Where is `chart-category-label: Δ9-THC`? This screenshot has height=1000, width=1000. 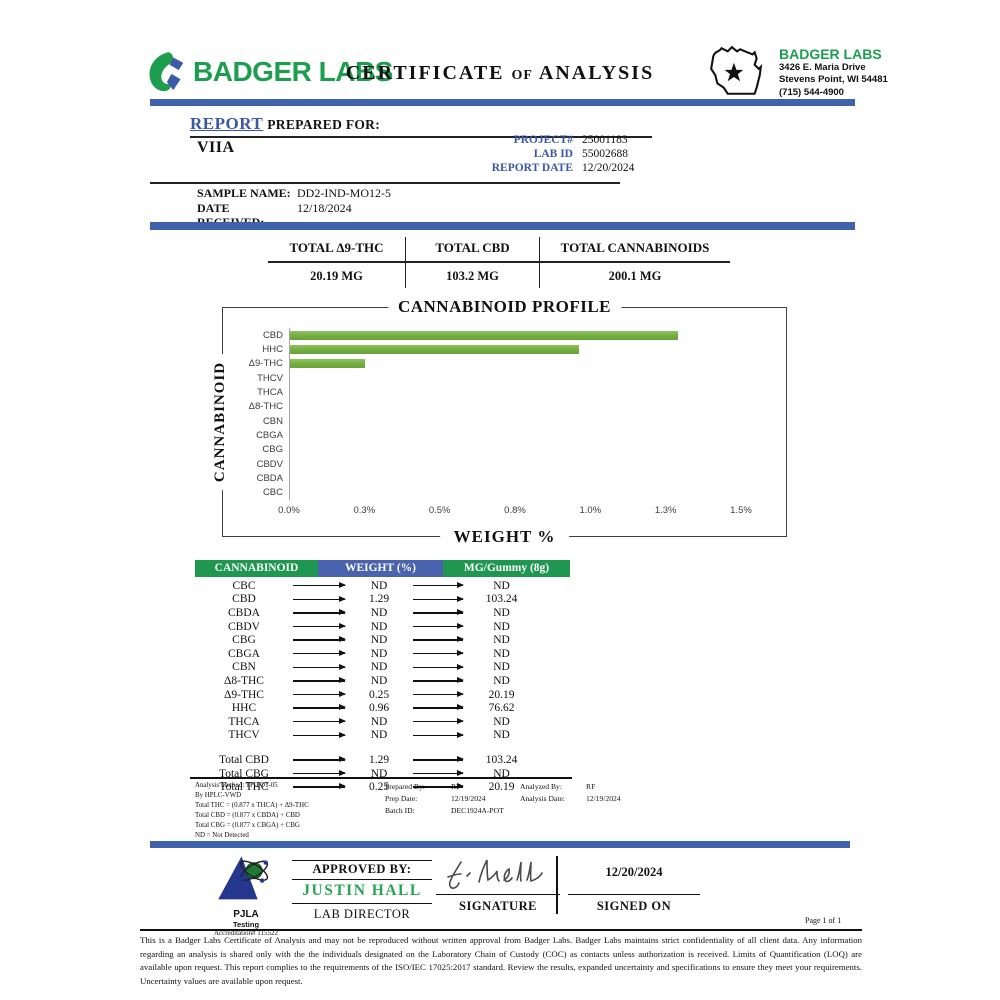
chart-category-label: Δ9-THC is located at coordinates (265, 364).